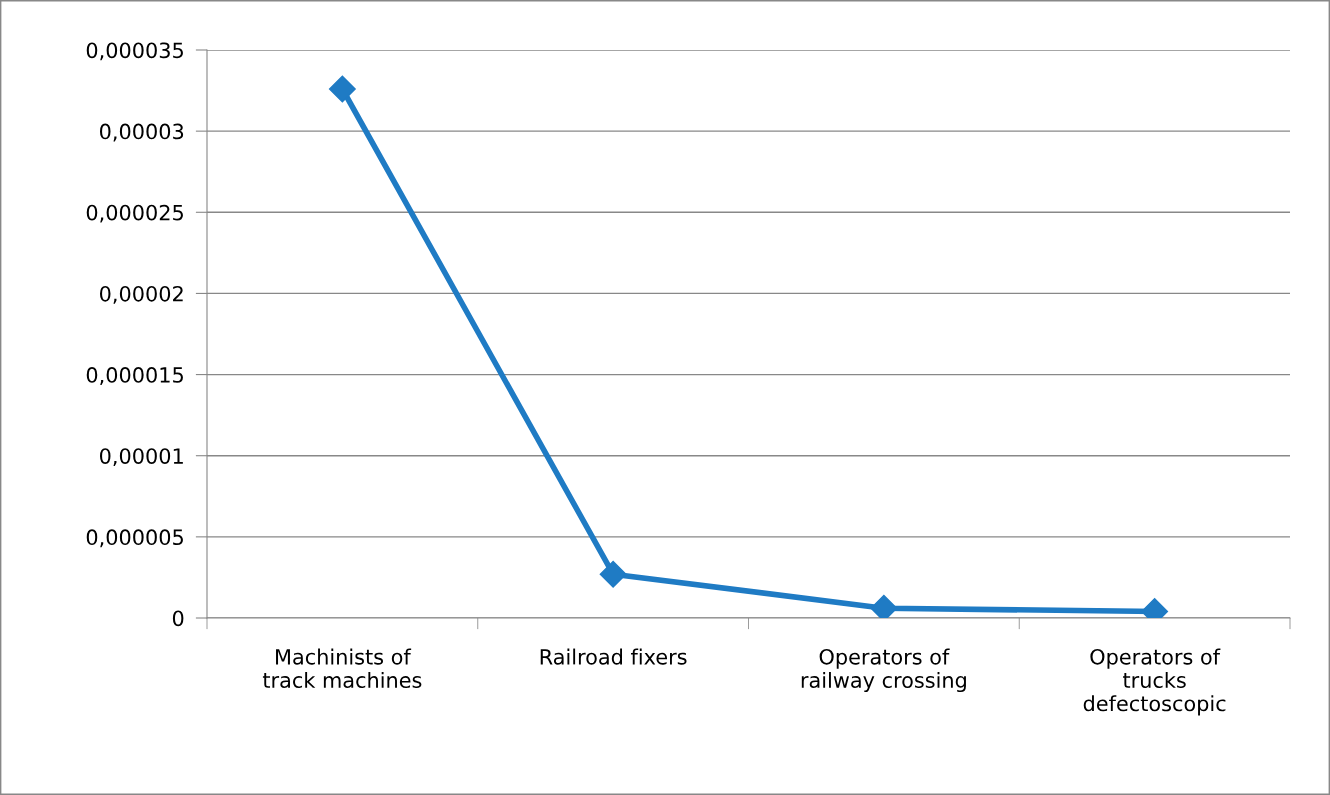 This screenshot has width=1330, height=795. What do you see at coordinates (134, 376) in the screenshot?
I see `y-tick-label: 0,000015` at bounding box center [134, 376].